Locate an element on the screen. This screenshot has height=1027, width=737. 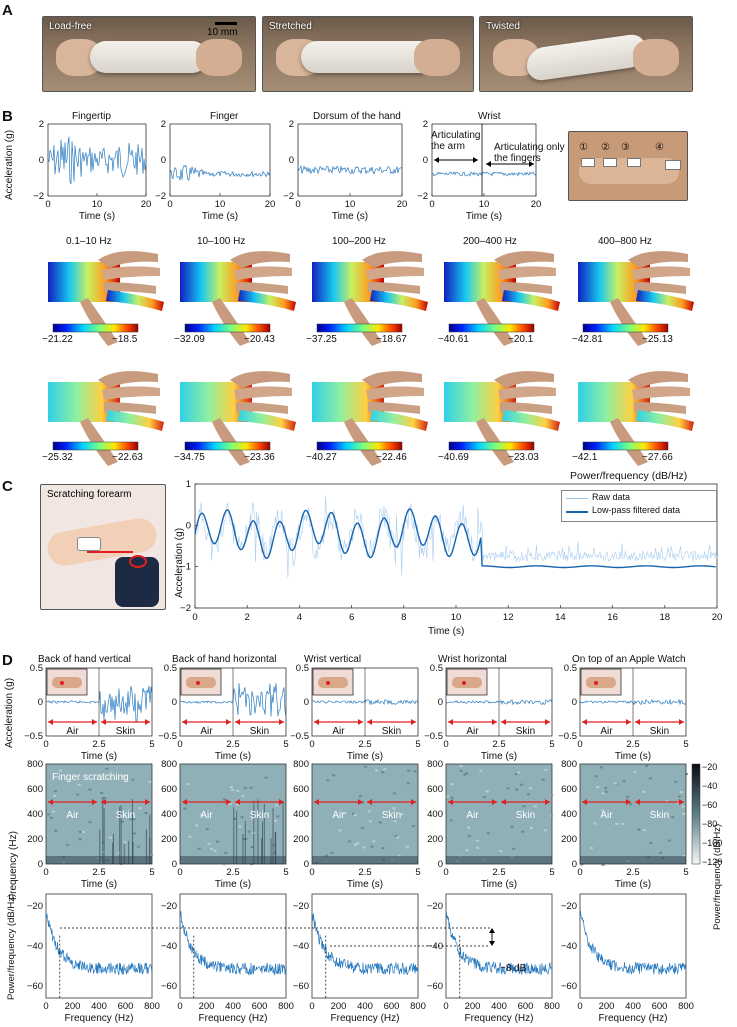
d3-xtick-label: 400 is located at coordinates (633, 1006).